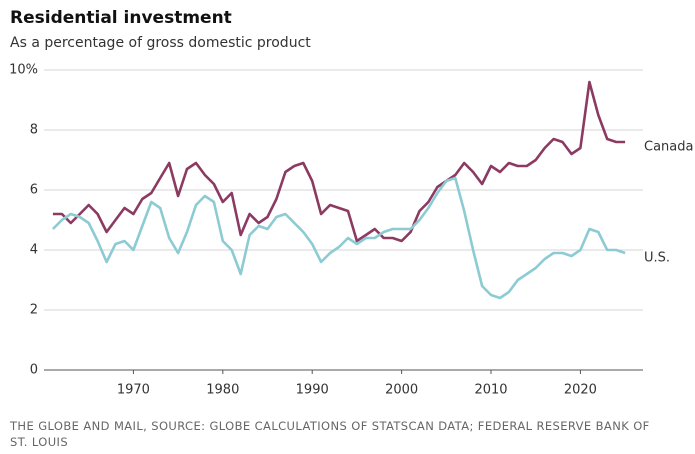 The width and height of the screenshot is (695, 454). Describe the element at coordinates (121, 18) in the screenshot. I see `chart-title: Residential investment` at that location.